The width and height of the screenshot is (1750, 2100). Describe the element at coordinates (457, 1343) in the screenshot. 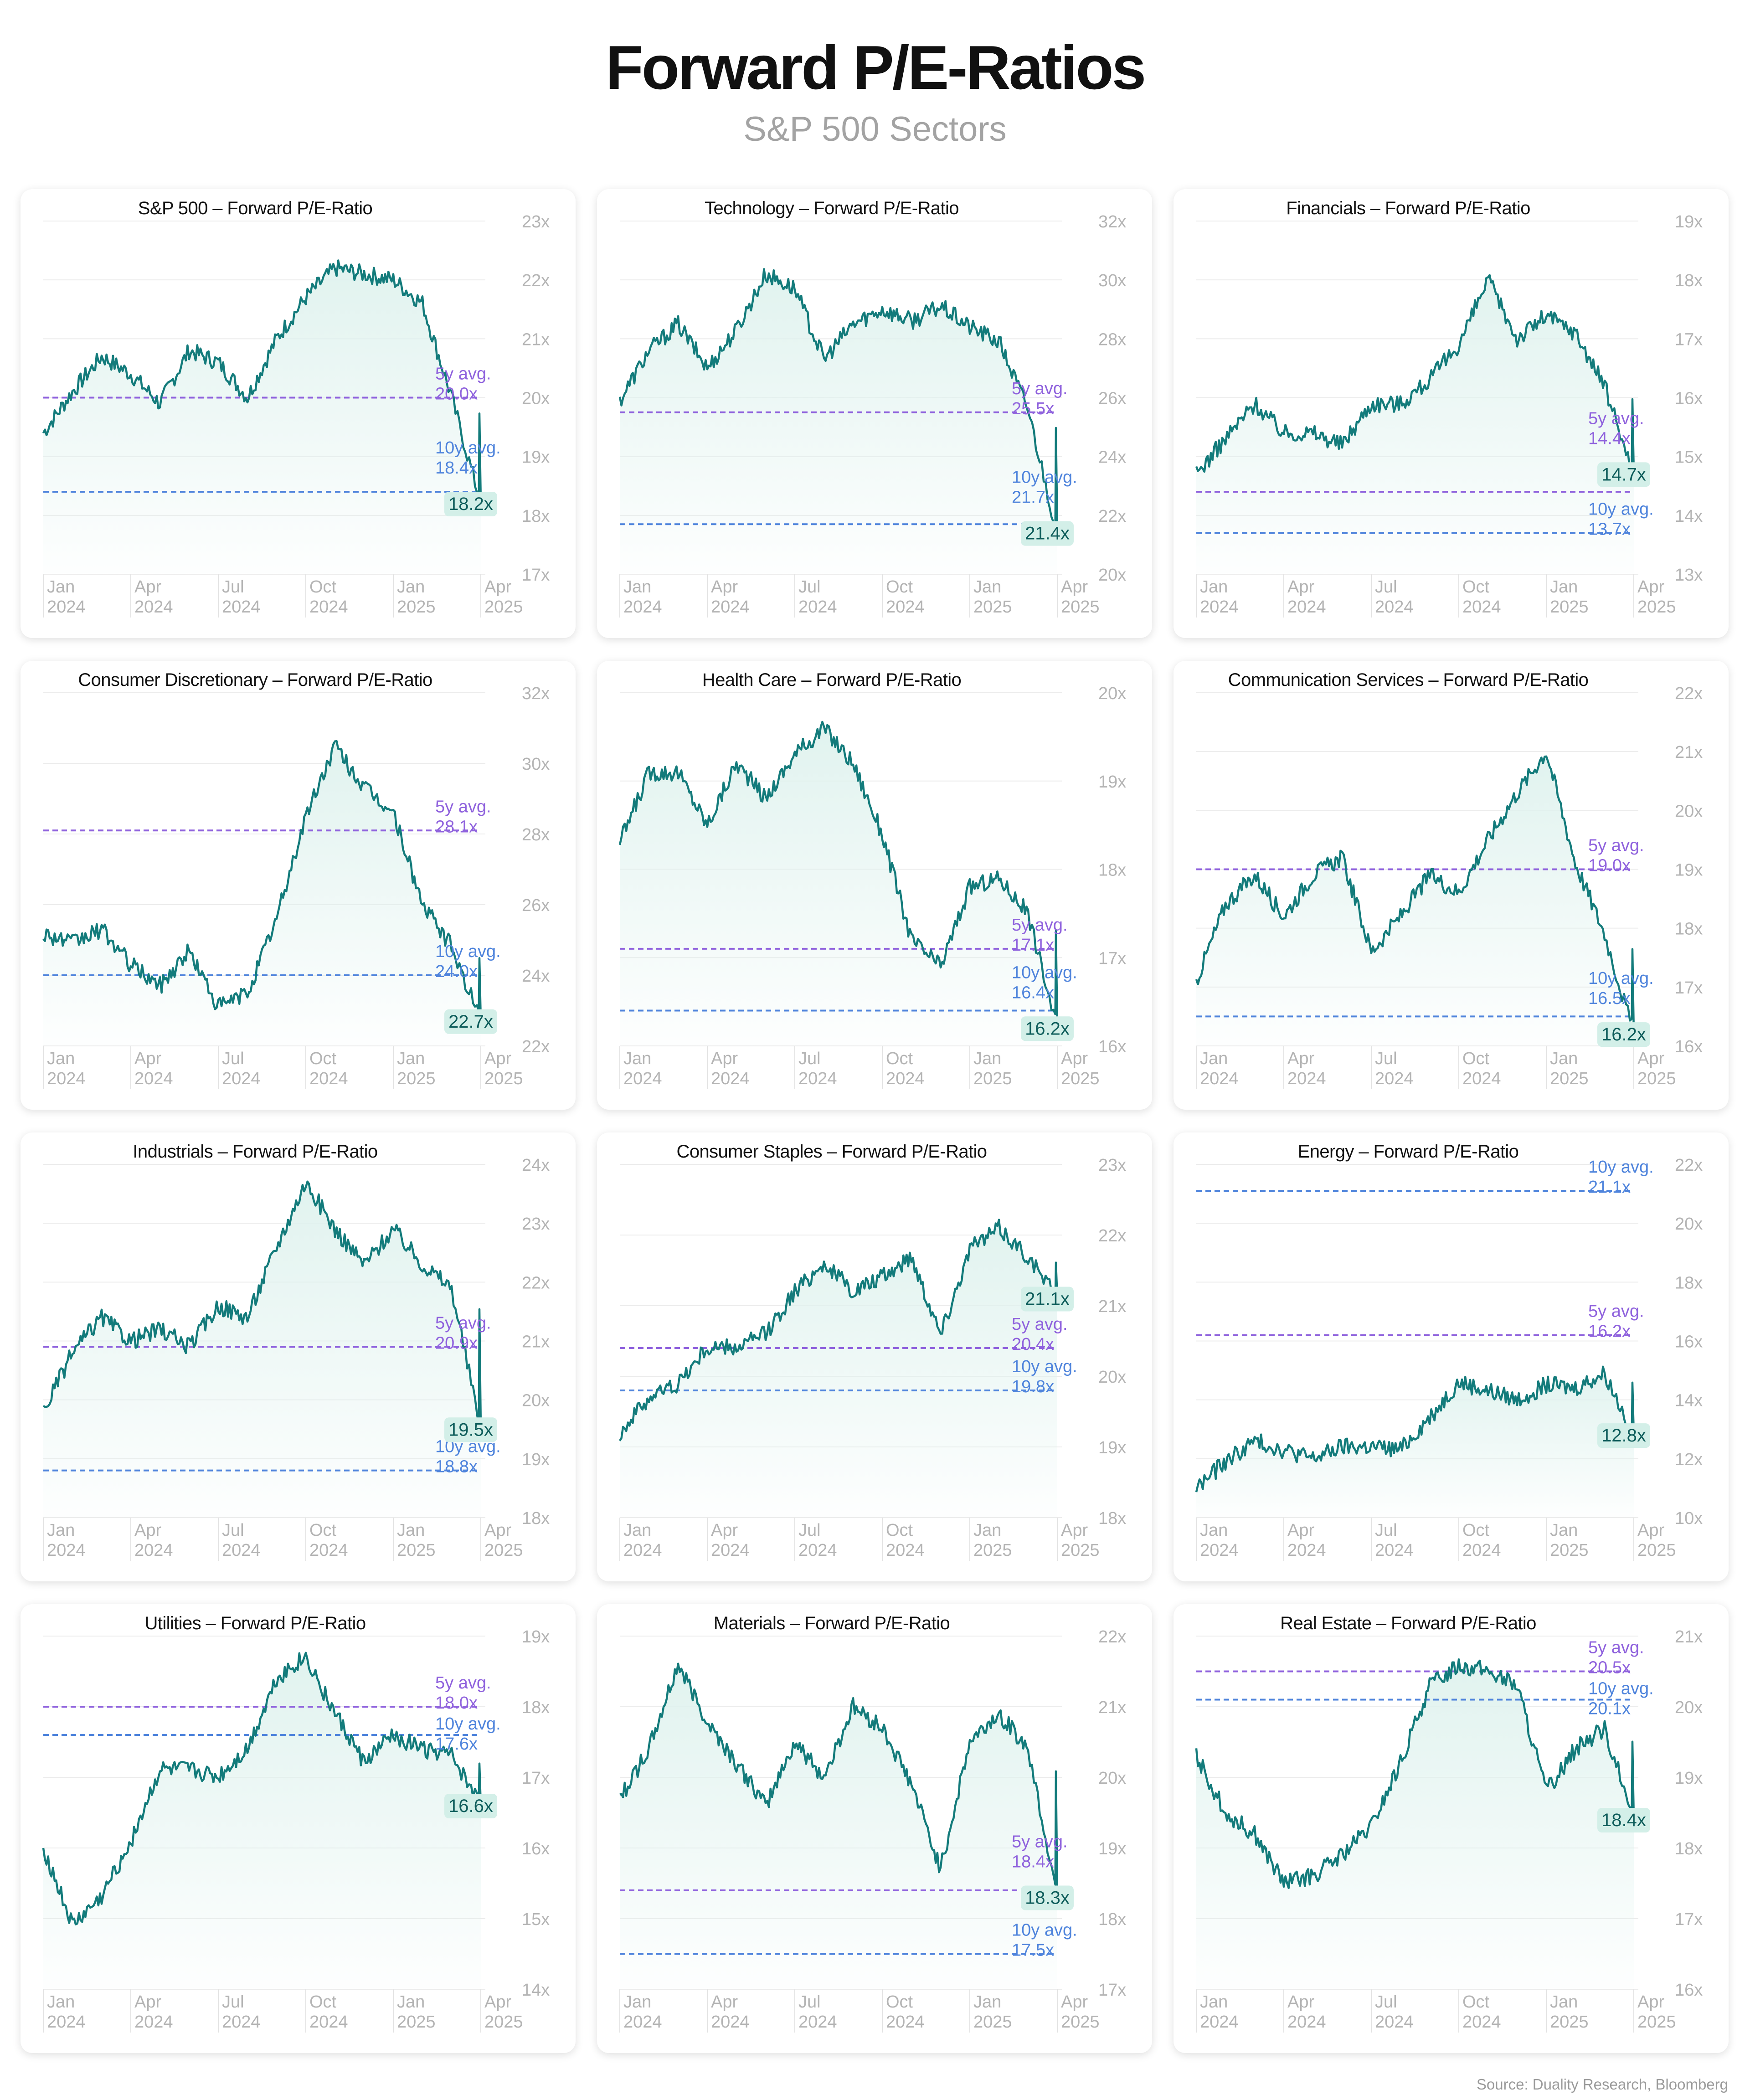

I see `avg5-value: 20.9x` at that location.